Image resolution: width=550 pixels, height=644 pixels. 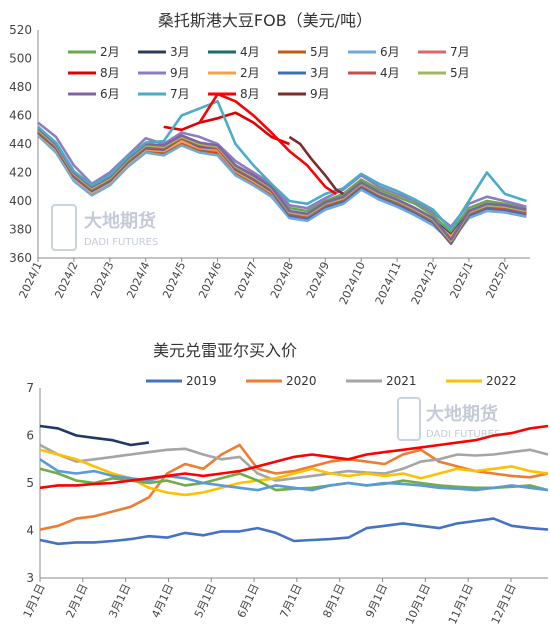 I want to click on x-tick-label: 2024/9, so click(x=318, y=280).